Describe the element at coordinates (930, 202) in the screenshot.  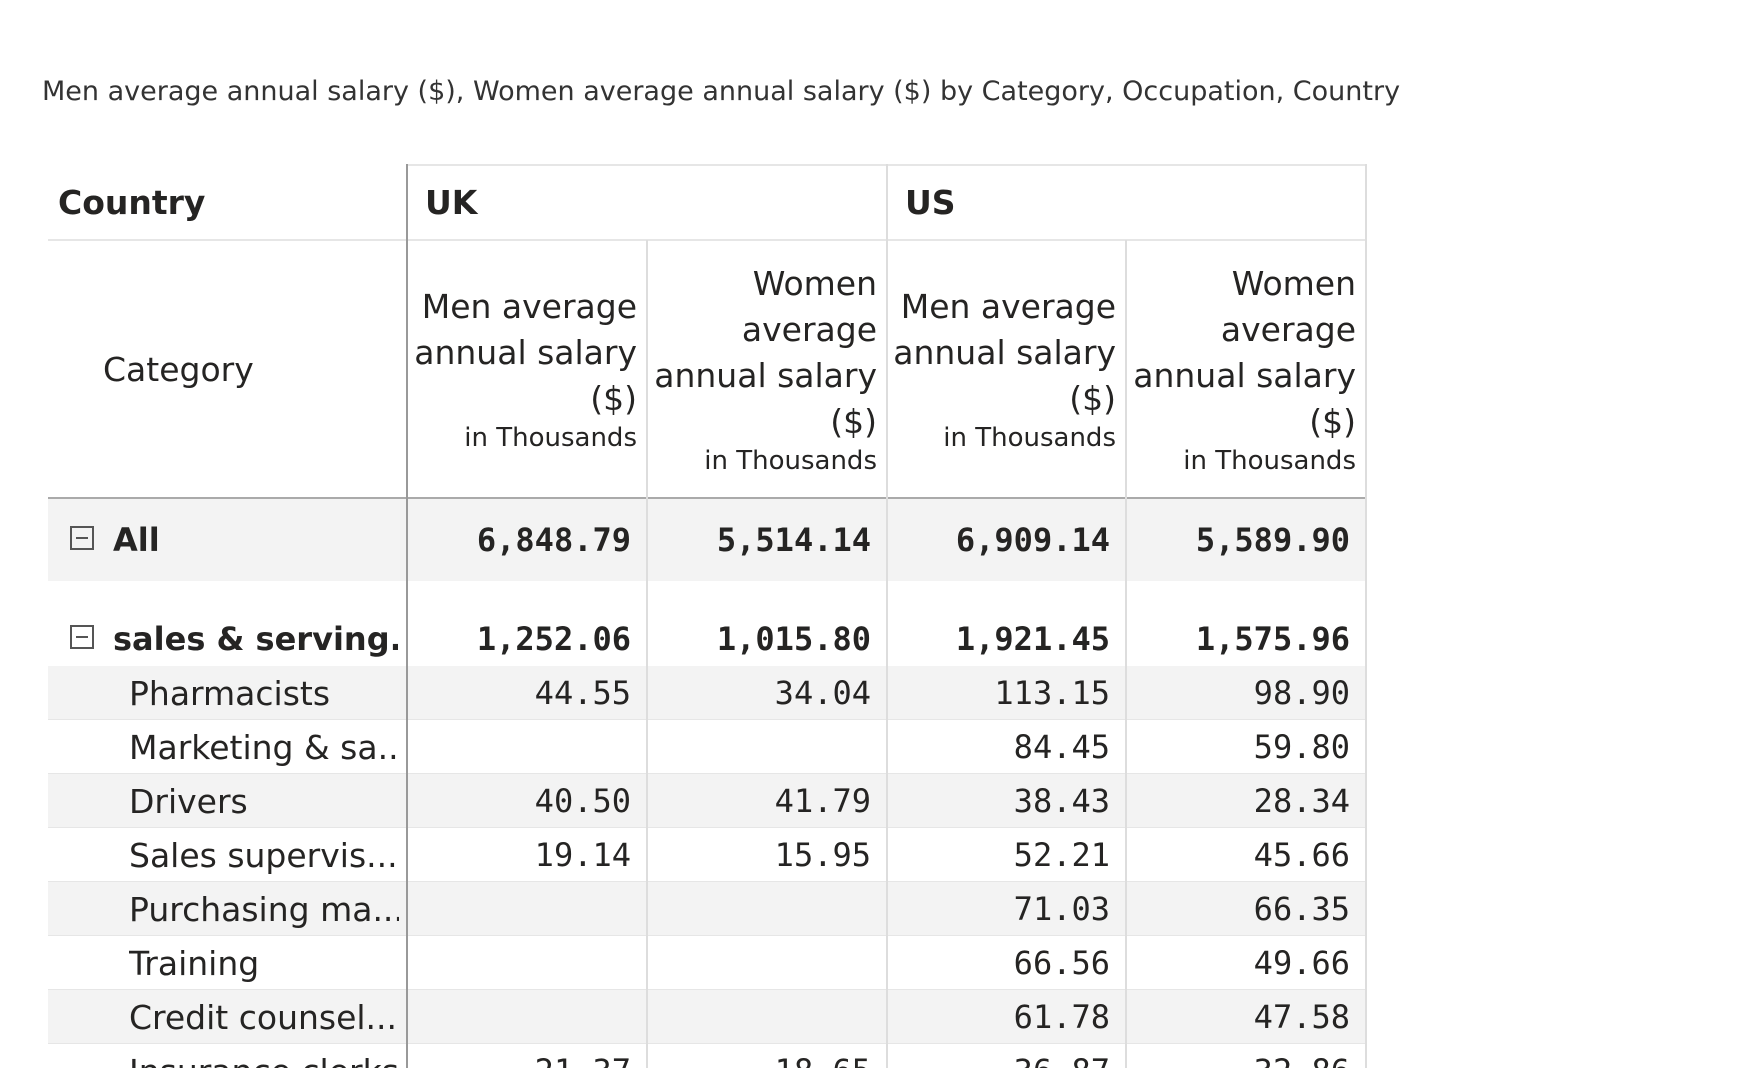
I see `country-label: US` at that location.